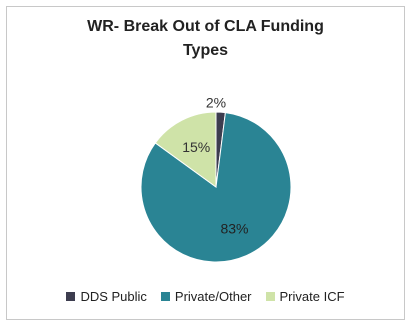  I want to click on chart-legend: DDS Public Private/Other Private ICF, so click(205, 296).